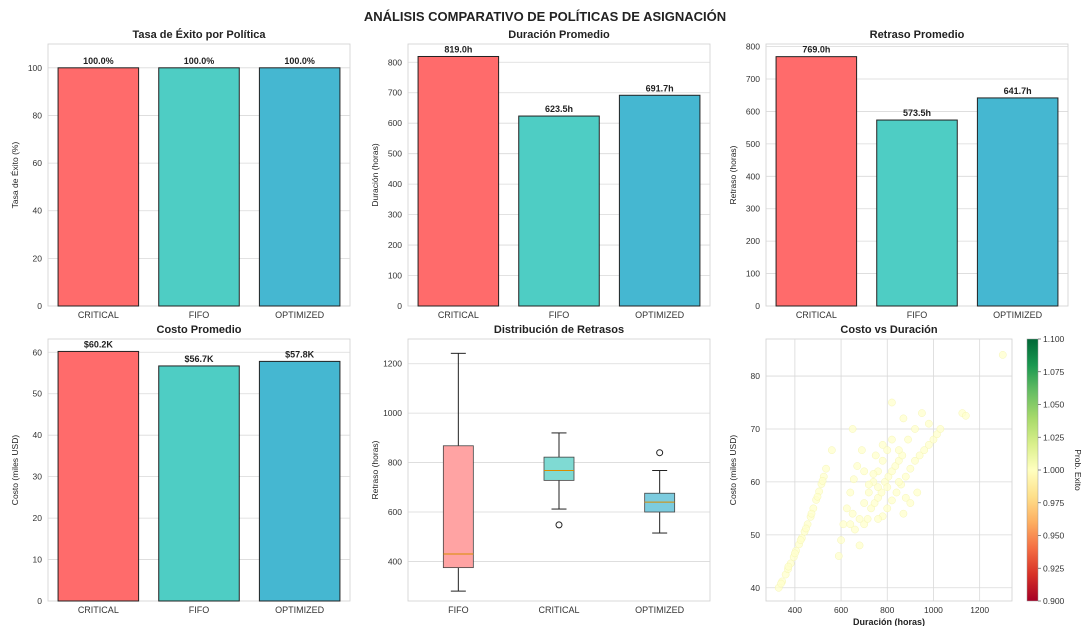 This screenshot has width=1081, height=626. I want to click on y-axis-label: Tasa de Éxito (%), so click(15, 175).